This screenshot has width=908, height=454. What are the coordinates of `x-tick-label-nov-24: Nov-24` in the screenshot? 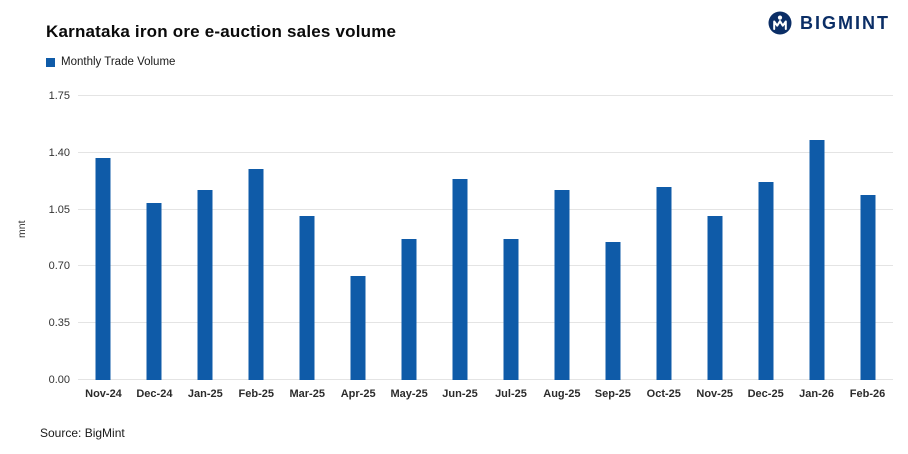 It's located at (103, 394).